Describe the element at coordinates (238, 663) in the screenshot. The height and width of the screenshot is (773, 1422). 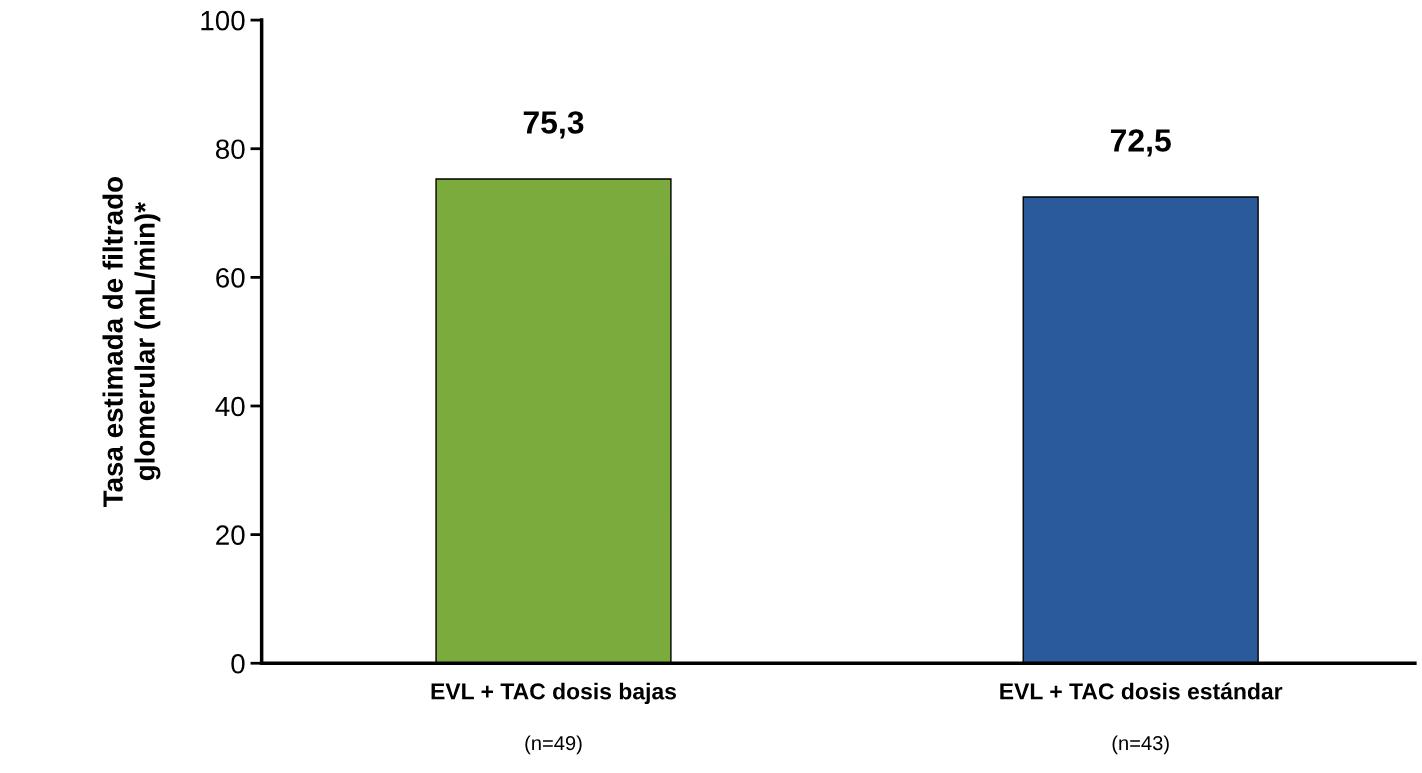
I see `y-tick-label: 0` at that location.